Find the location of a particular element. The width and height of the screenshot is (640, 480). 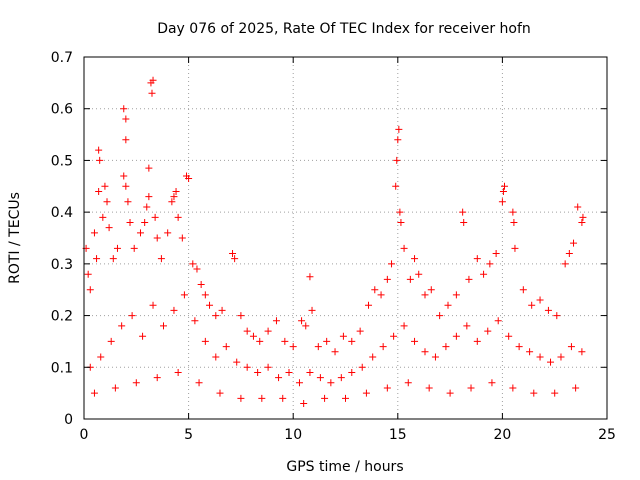

y-tick-label: 0.6 is located at coordinates (62, 110).